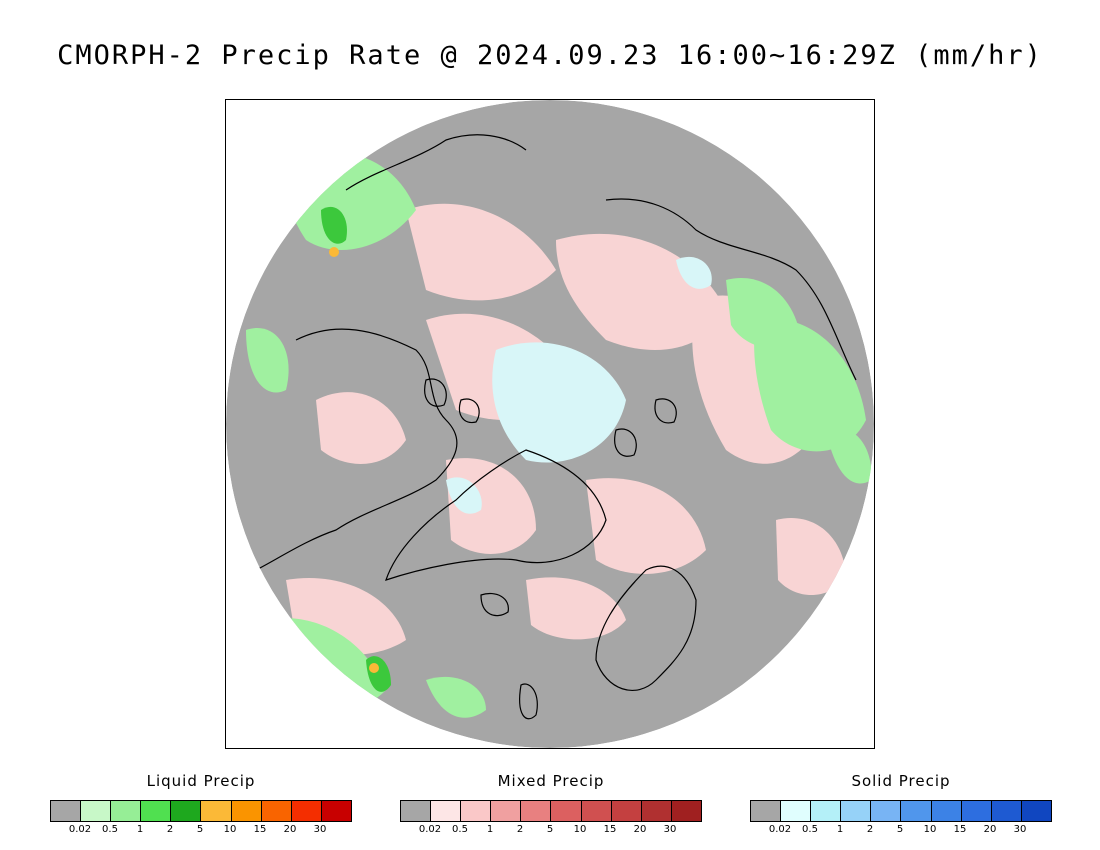 The width and height of the screenshot is (1100, 850). I want to click on legend-title: Liquid Precip, so click(201, 781).